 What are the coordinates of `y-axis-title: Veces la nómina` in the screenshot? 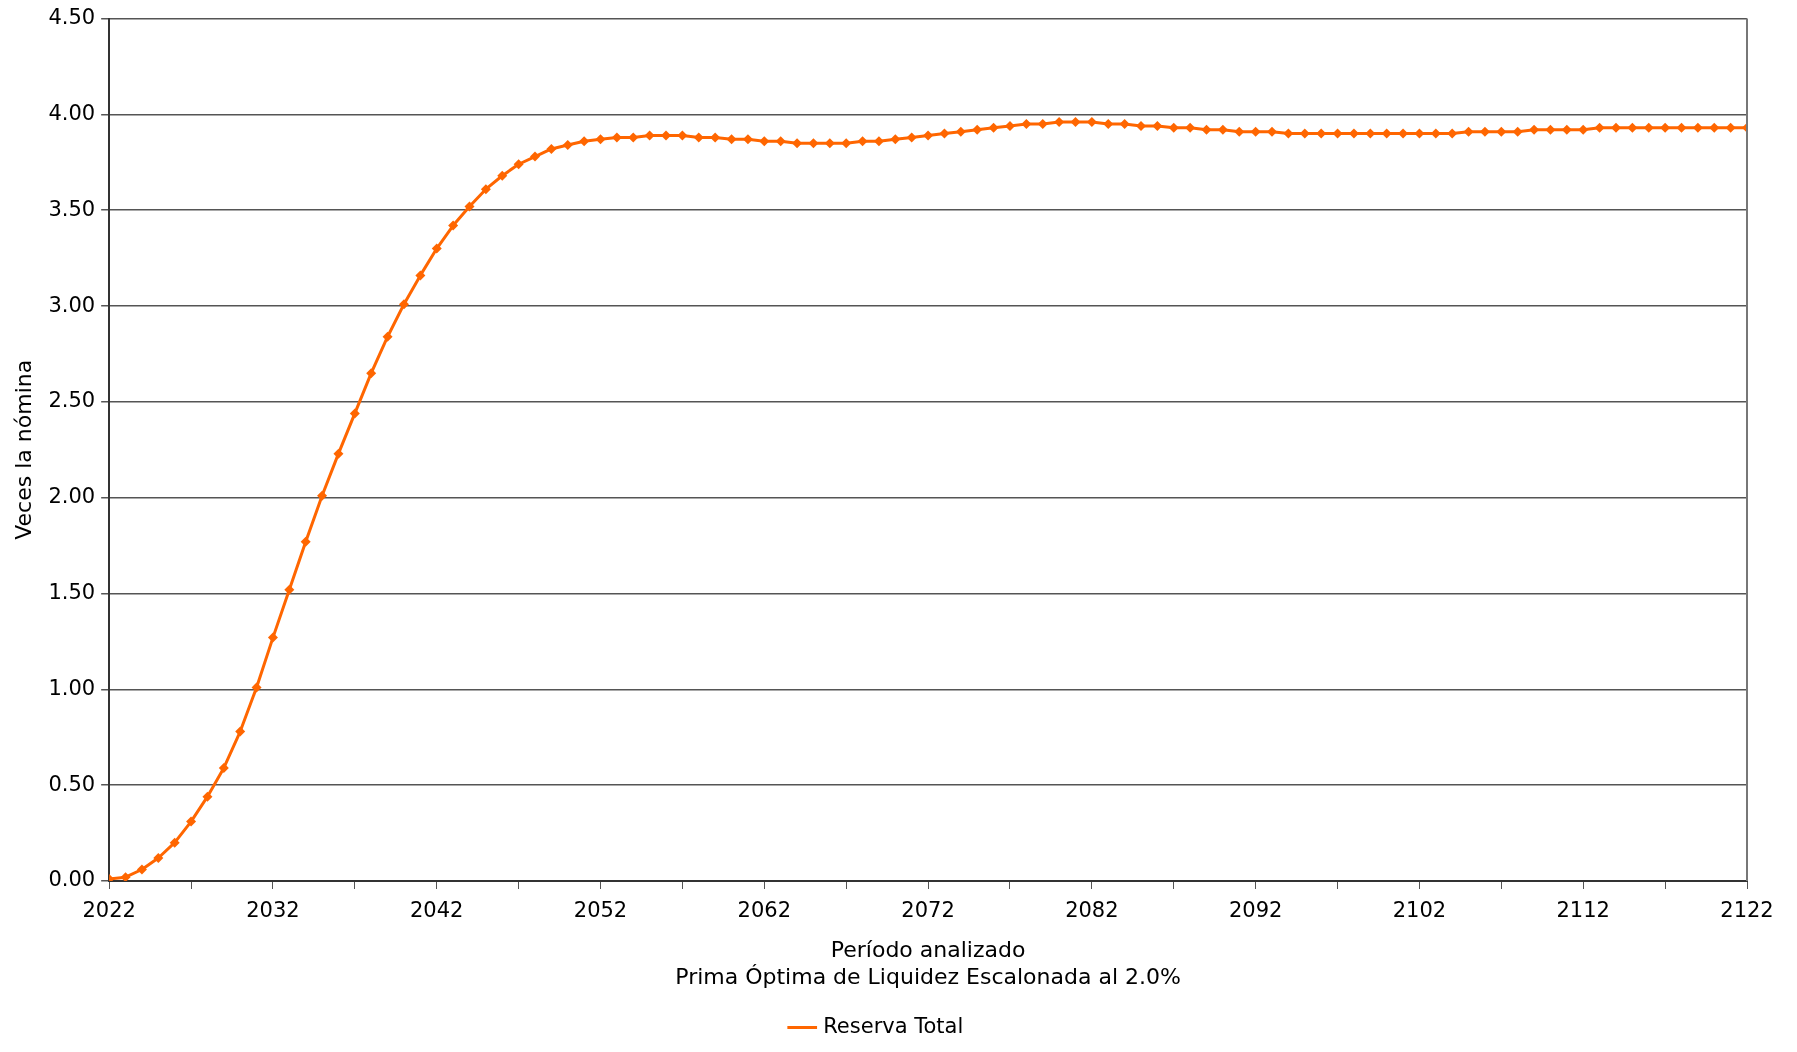 It's located at (23, 449).